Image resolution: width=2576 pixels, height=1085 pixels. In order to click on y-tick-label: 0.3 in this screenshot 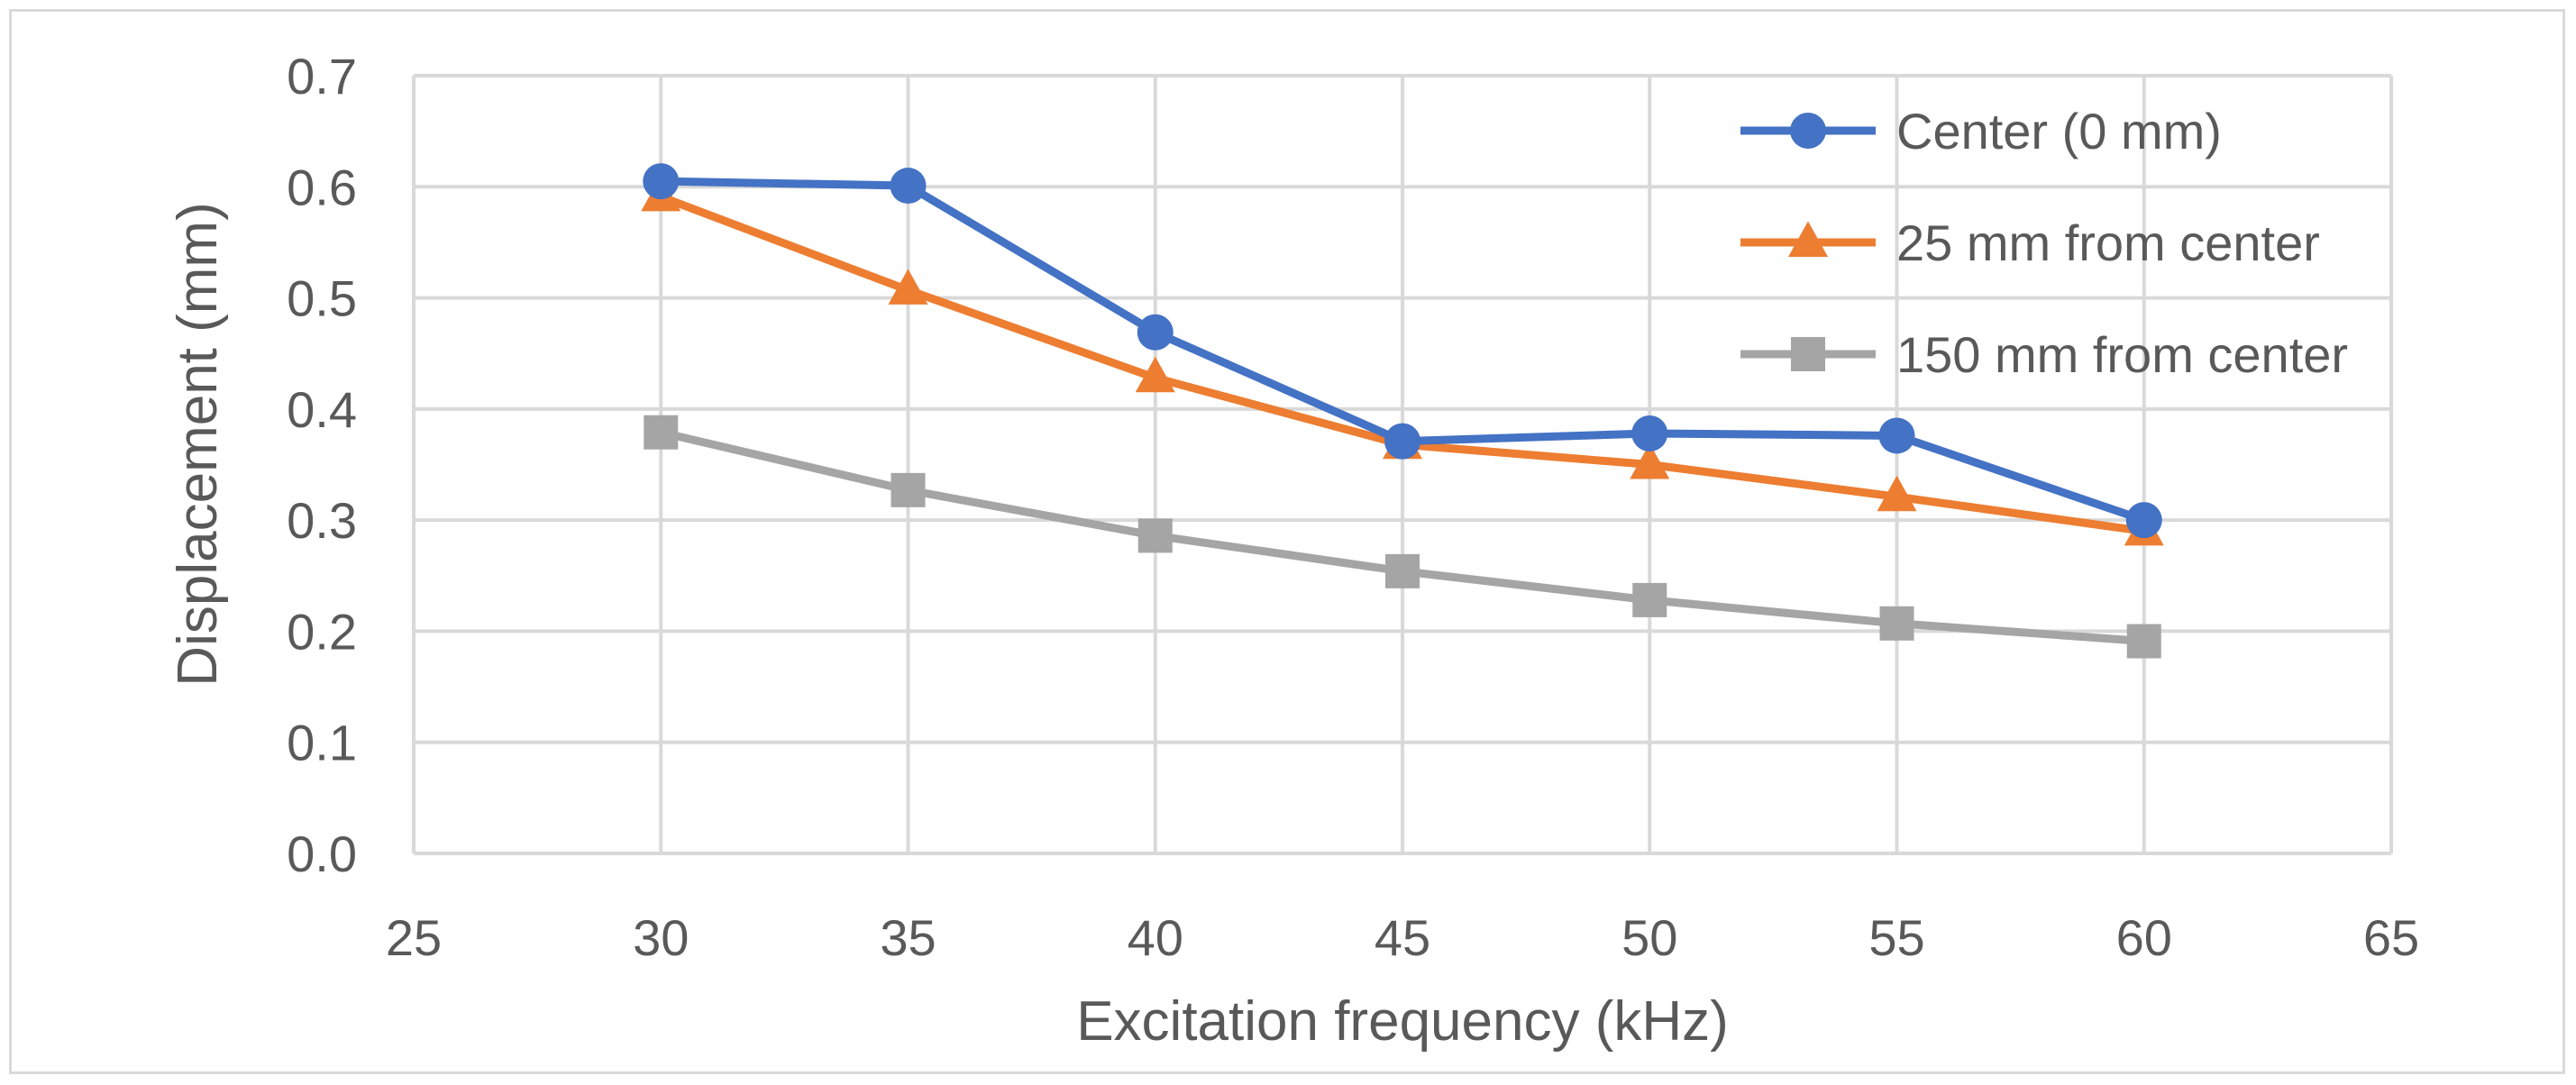, I will do `click(322, 520)`.